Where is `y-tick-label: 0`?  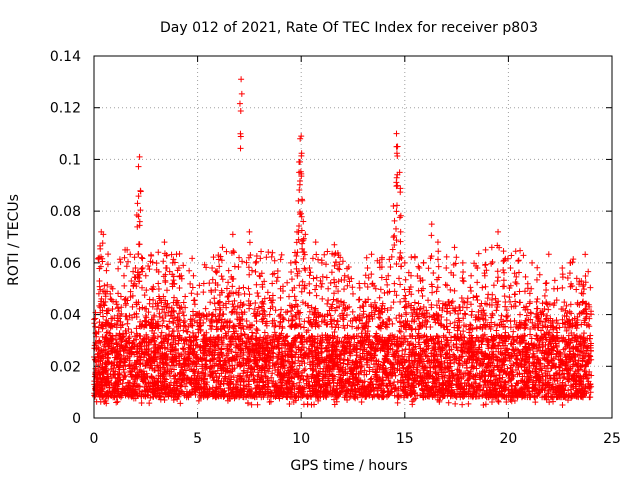 y-tick-label: 0 is located at coordinates (76, 419).